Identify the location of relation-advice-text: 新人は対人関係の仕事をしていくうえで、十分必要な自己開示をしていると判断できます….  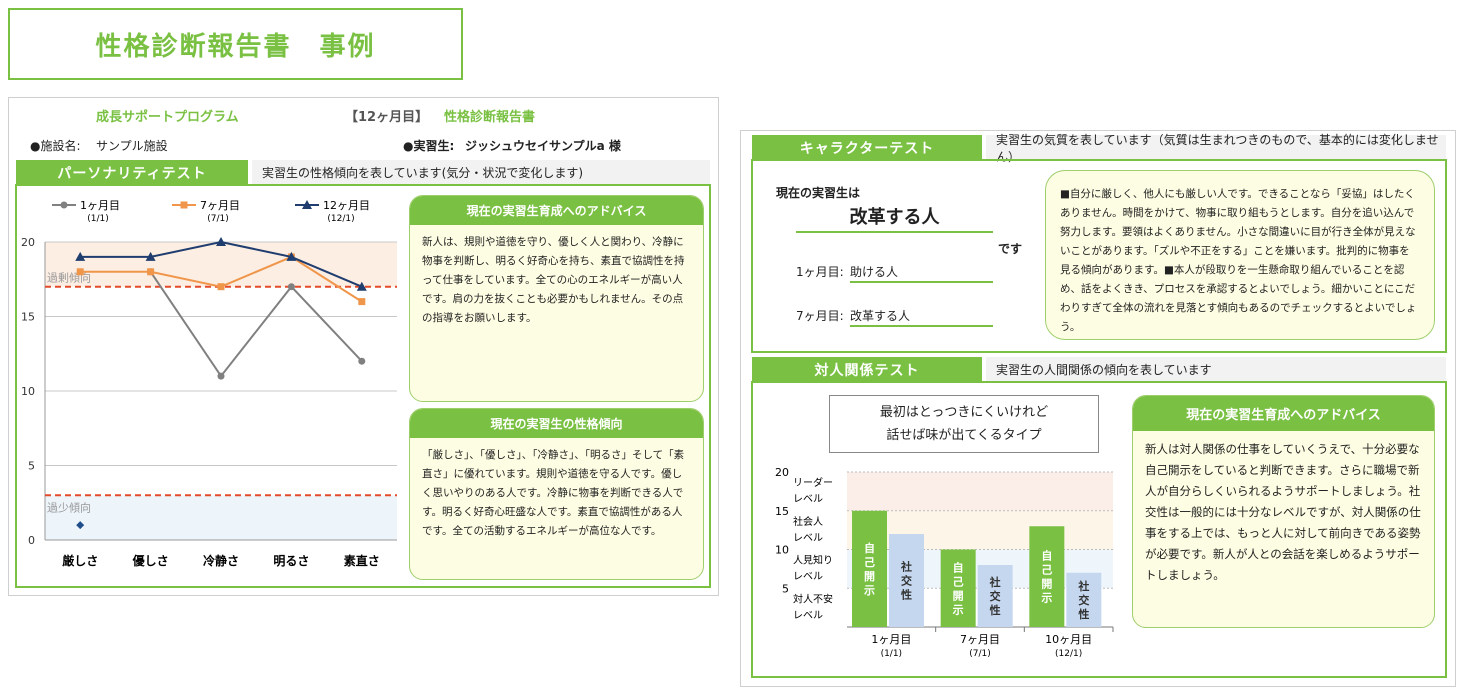
(1283, 512).